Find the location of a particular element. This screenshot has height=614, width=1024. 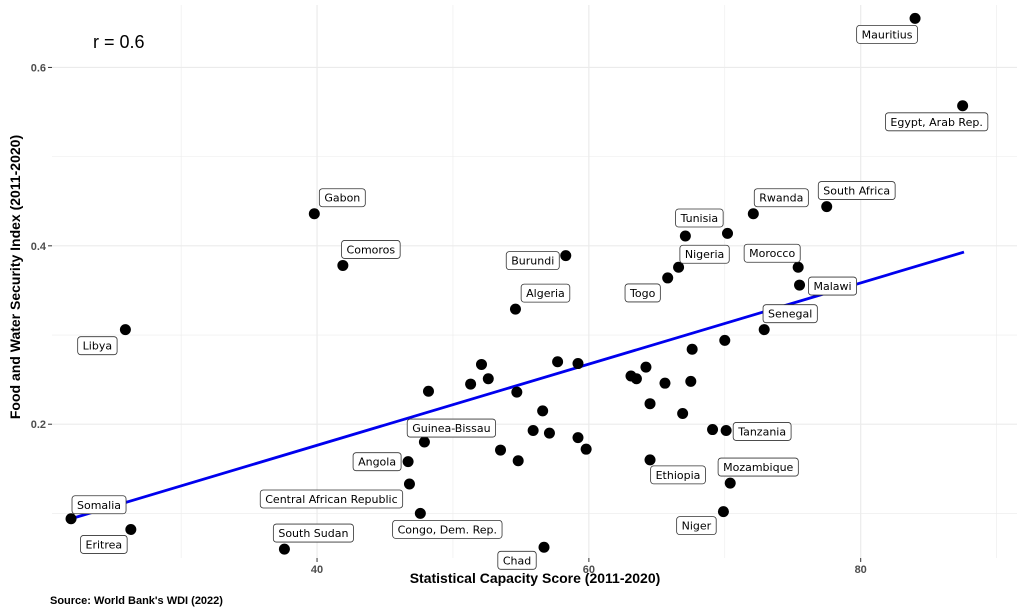

label-text: Angola is located at coordinates (377, 462).